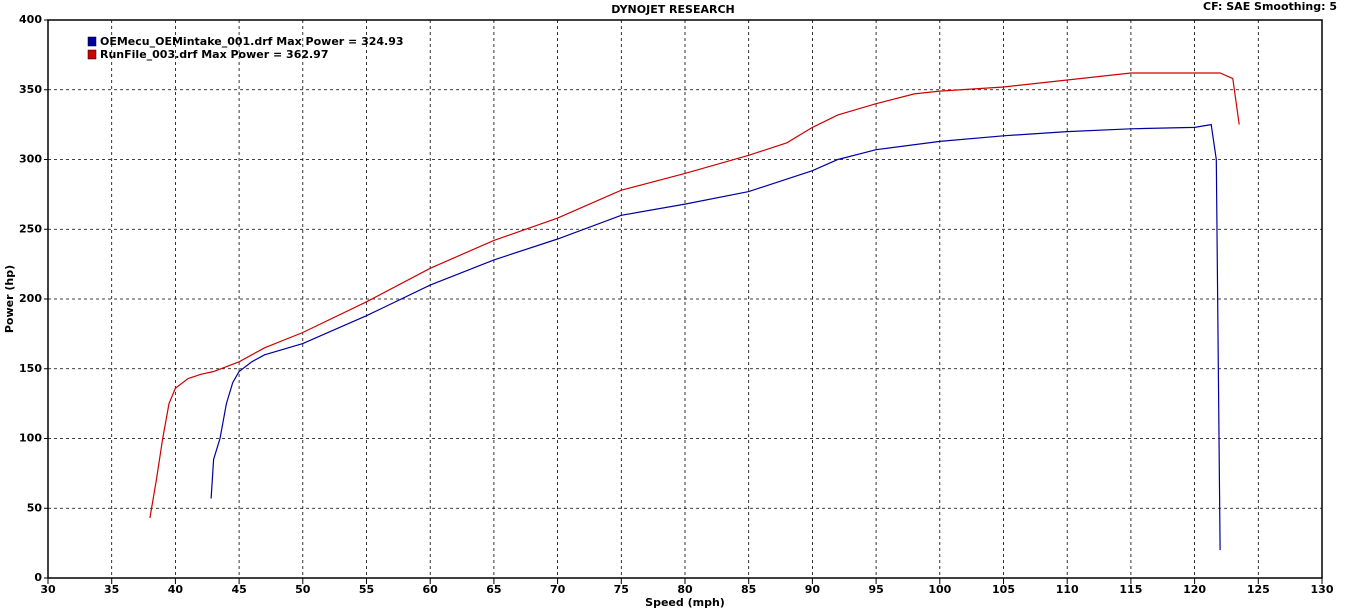  Describe the element at coordinates (621, 589) in the screenshot. I see `x-tick-label: 75` at that location.